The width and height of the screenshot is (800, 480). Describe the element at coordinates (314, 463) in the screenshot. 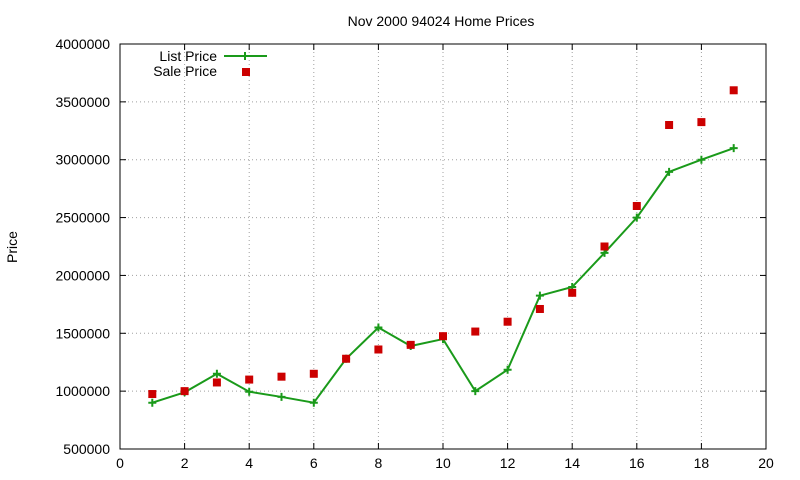

I see `x-tick-label: 6` at that location.